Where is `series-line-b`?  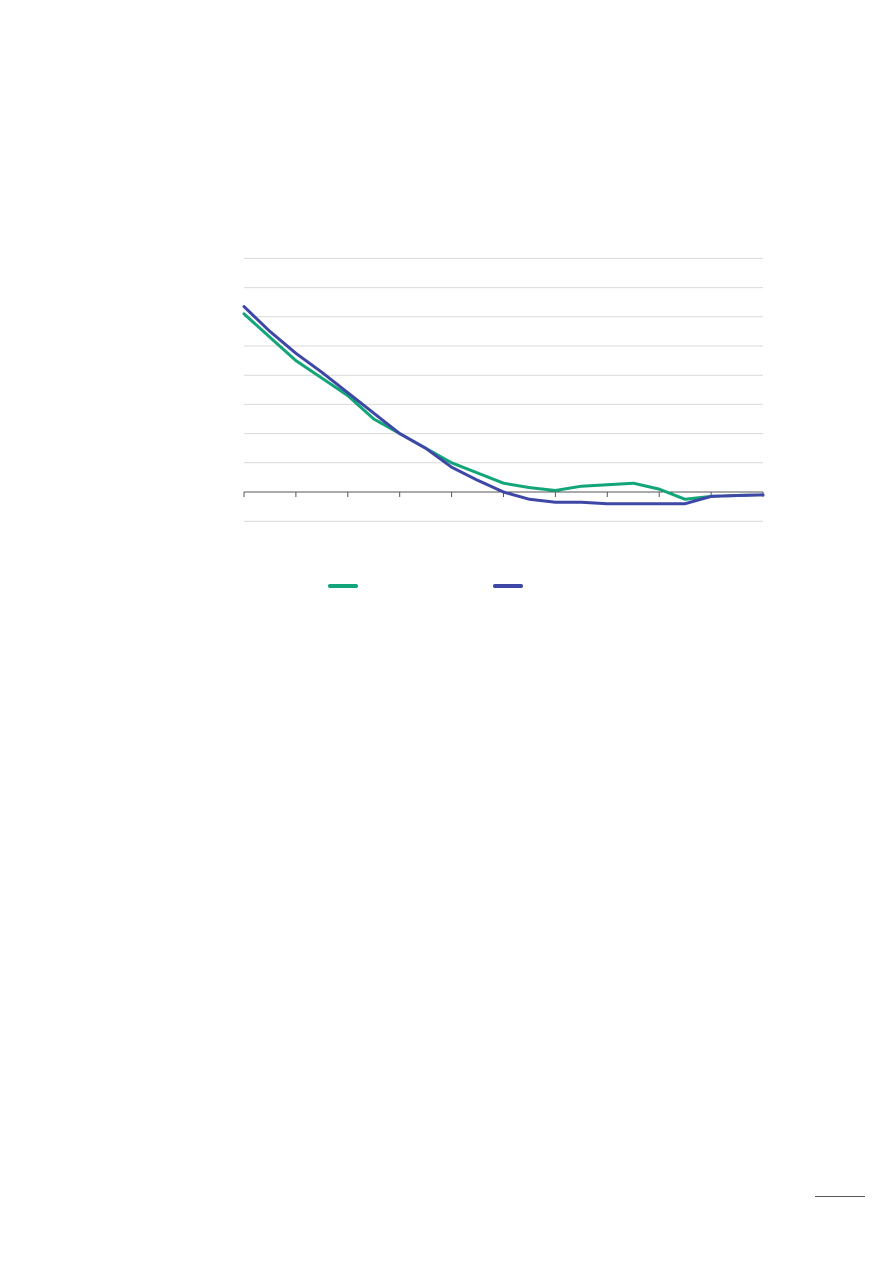 series-line-b is located at coordinates (503, 405).